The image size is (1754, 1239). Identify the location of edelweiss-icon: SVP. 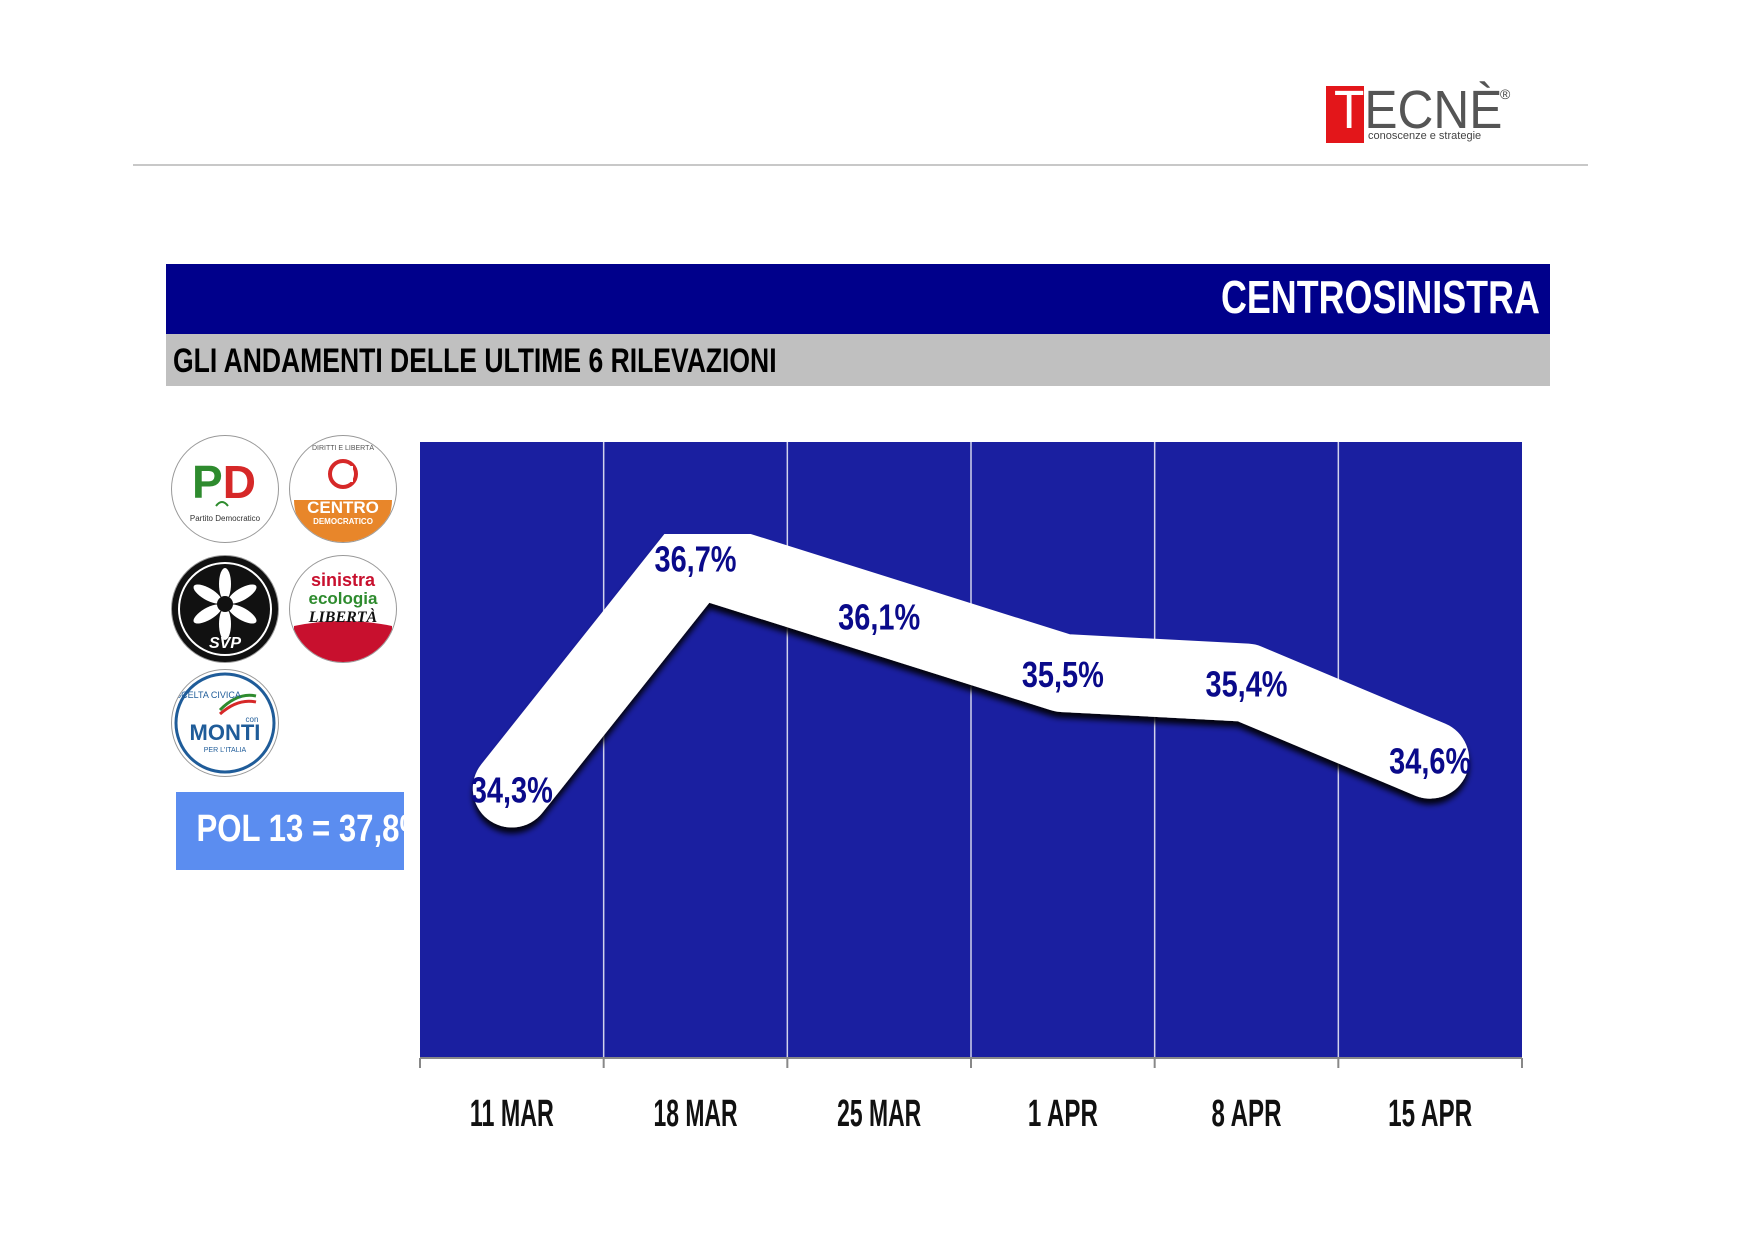
(225, 609).